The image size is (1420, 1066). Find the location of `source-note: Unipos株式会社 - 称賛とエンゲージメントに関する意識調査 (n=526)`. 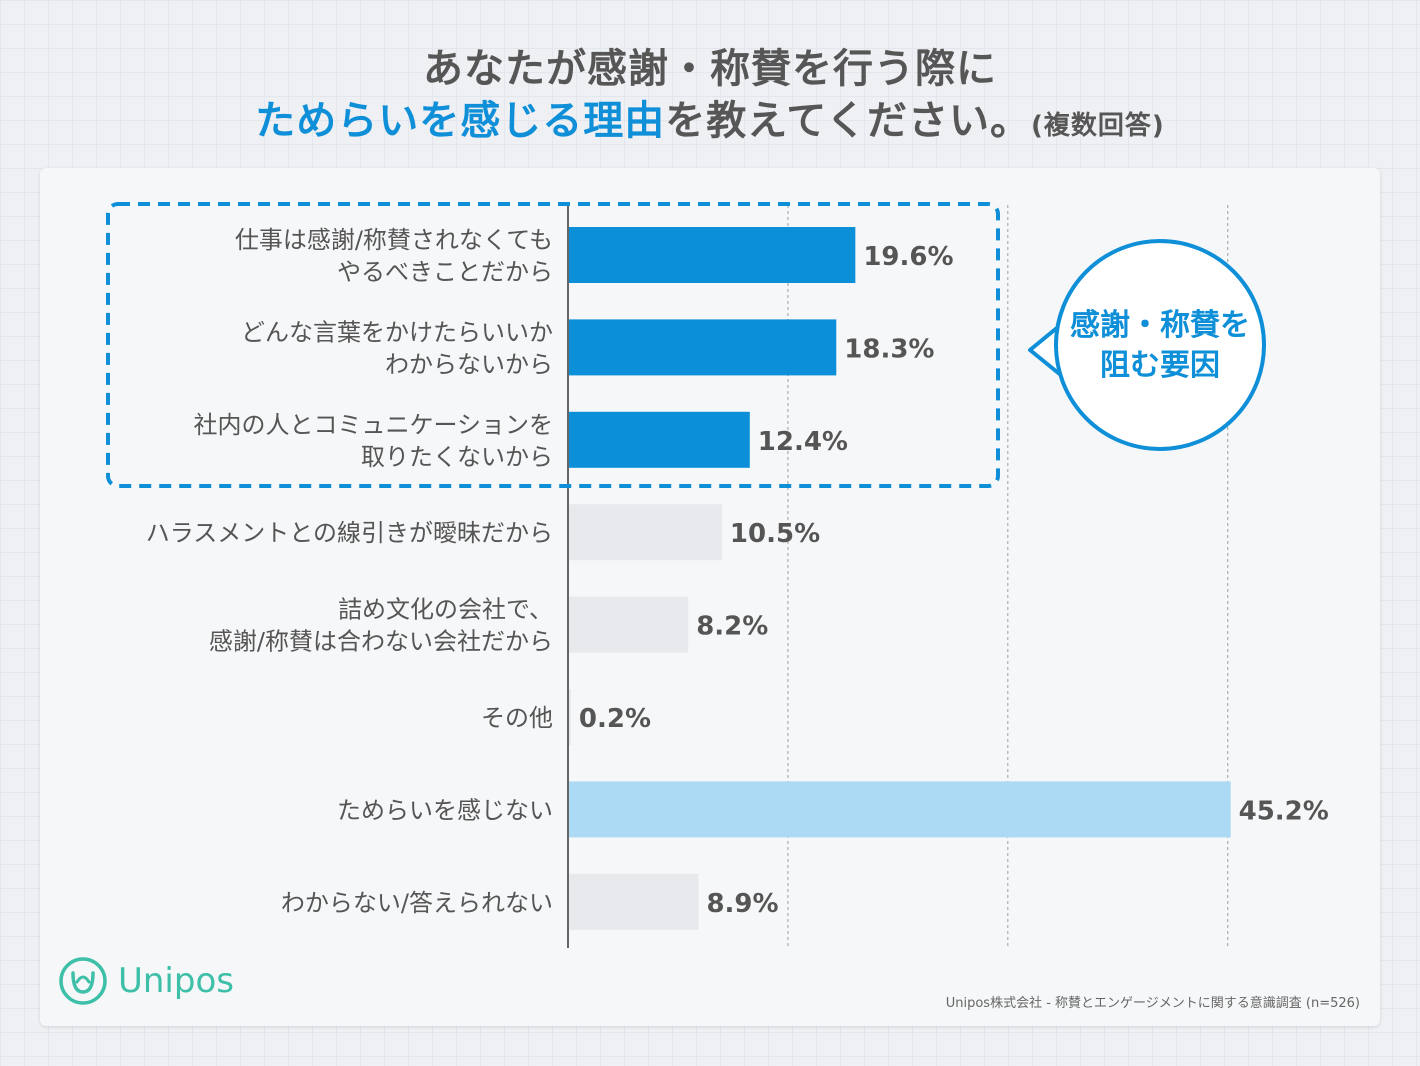

source-note: Unipos株式会社 - 称賛とエンゲージメントに関する意識調査 (n=526) is located at coordinates (1152, 1003).